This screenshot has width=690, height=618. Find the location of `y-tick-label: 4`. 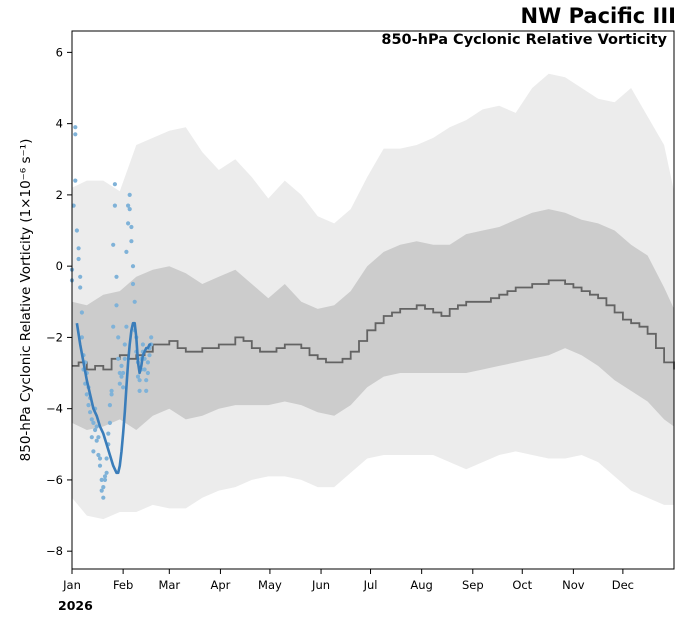

y-tick-label: 4 is located at coordinates (59, 124).